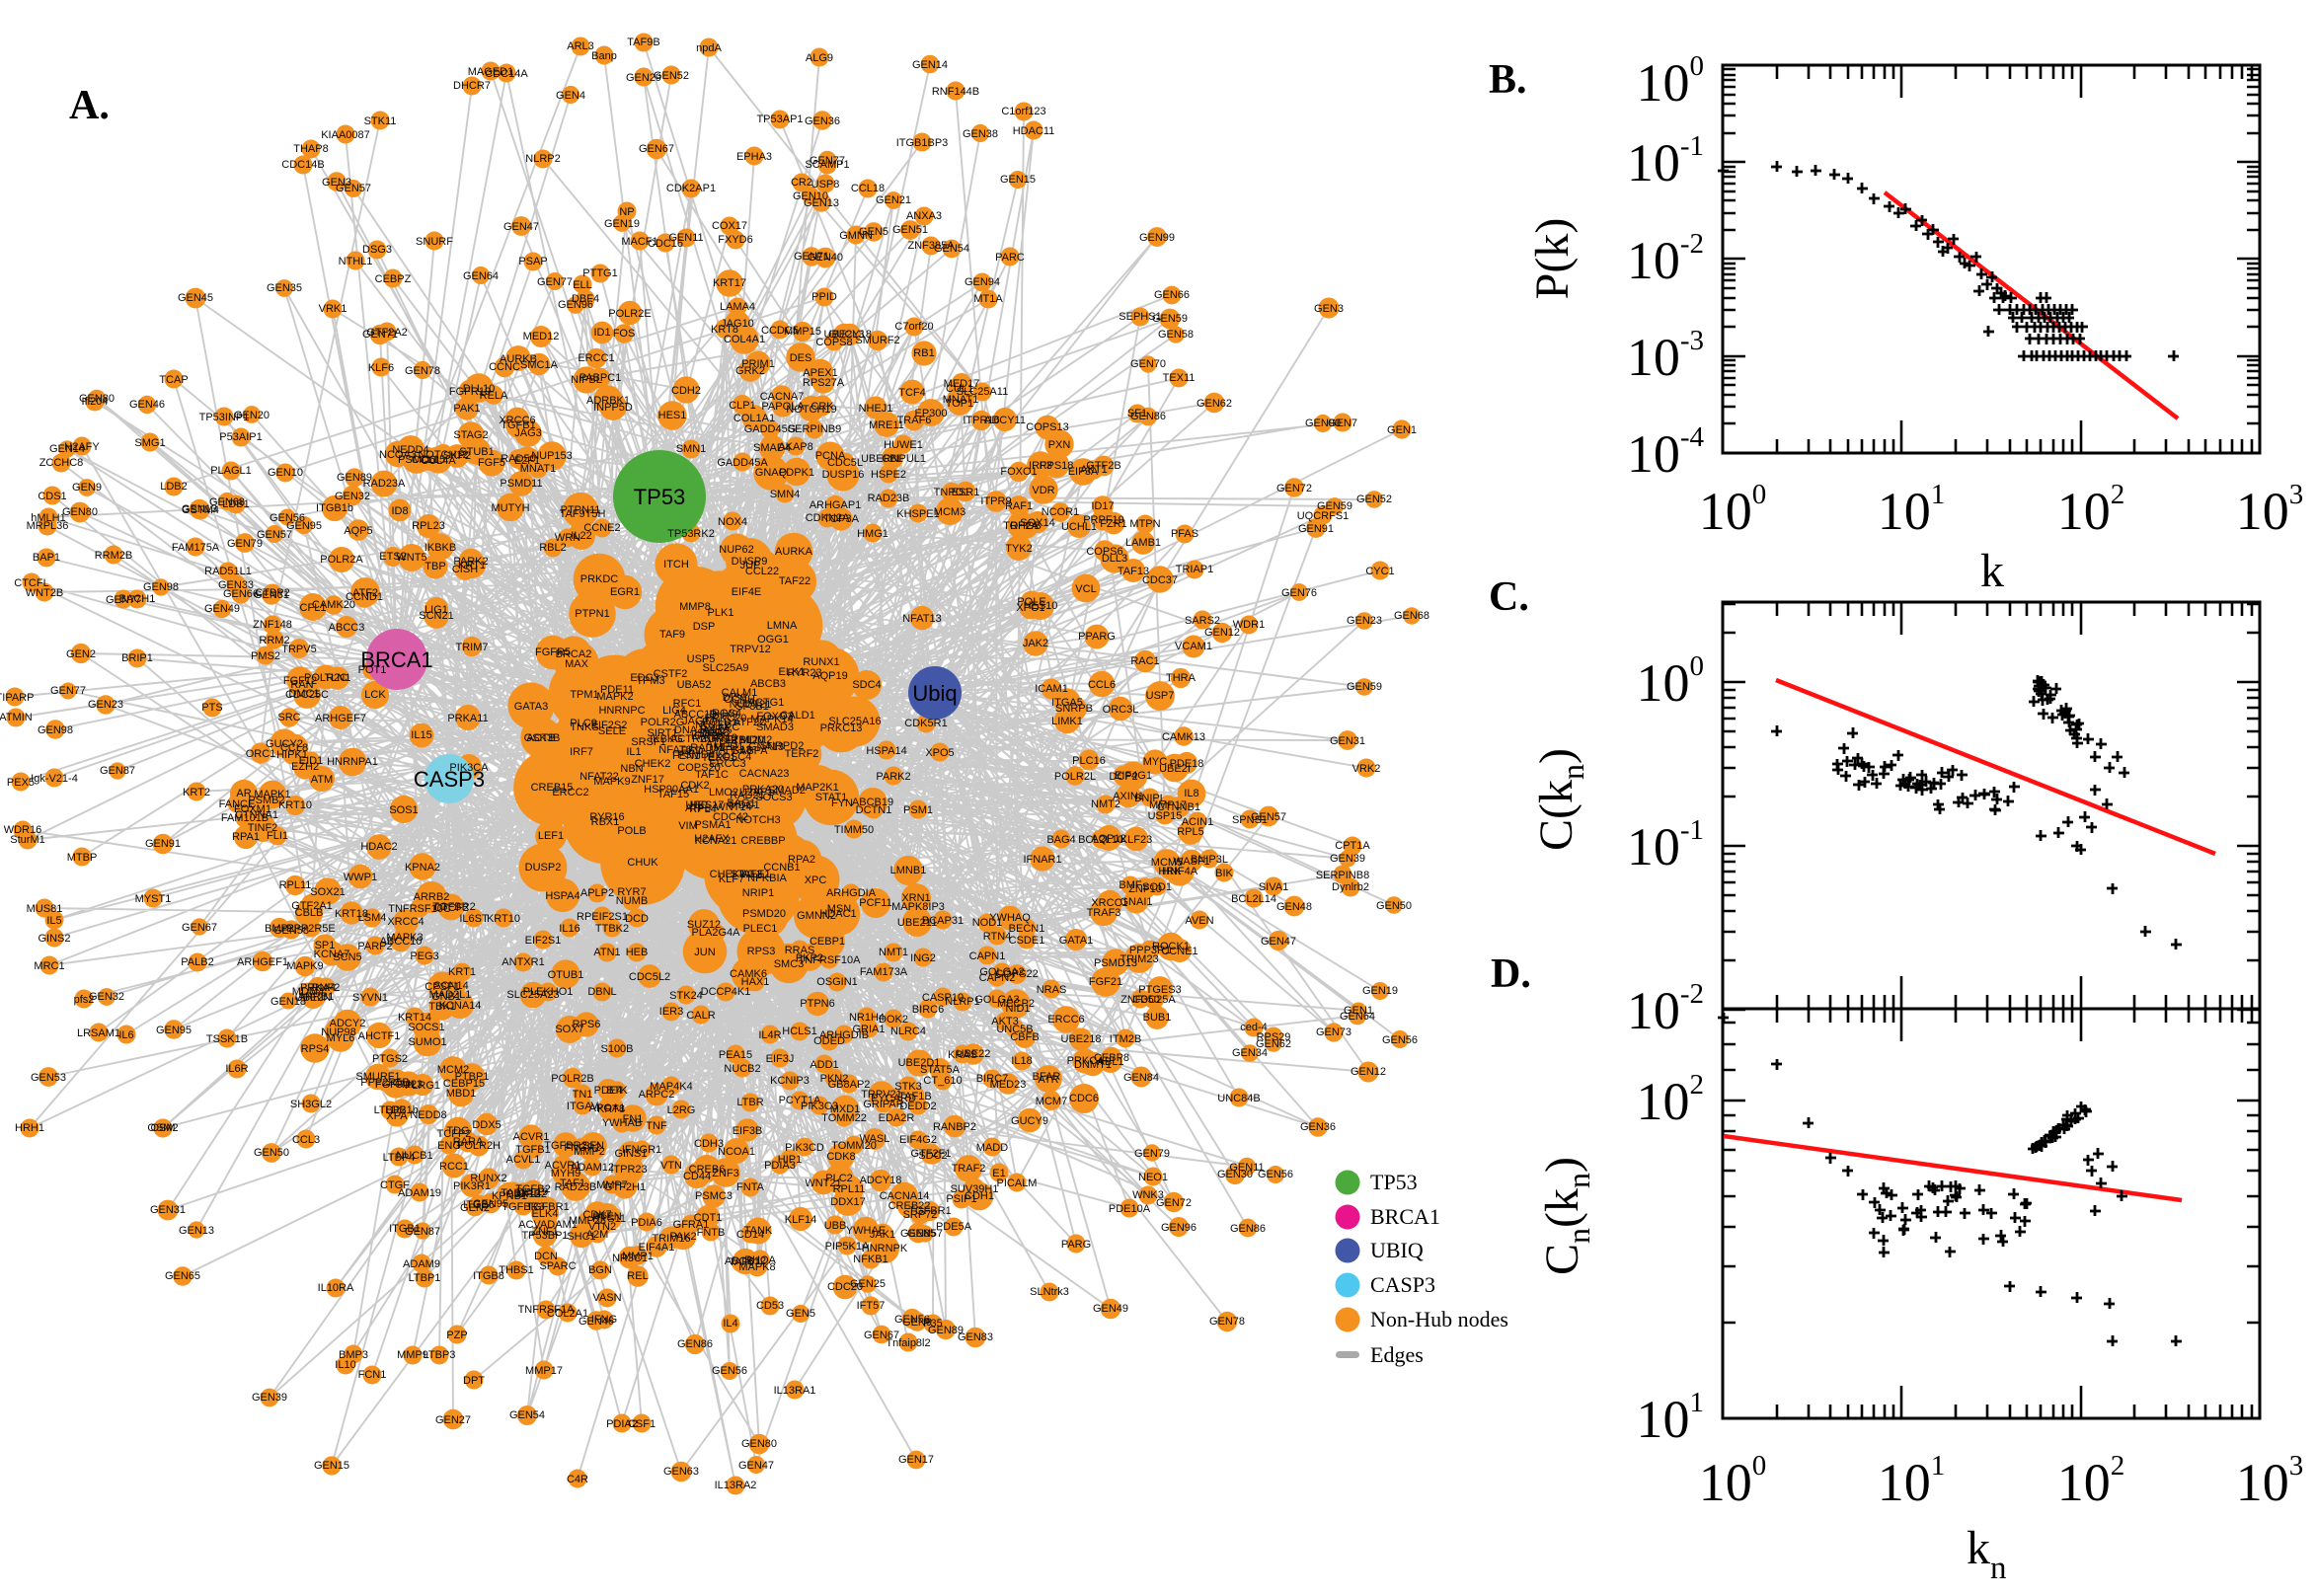  I want to click on svg-text: RCC1, so click(454, 1167).